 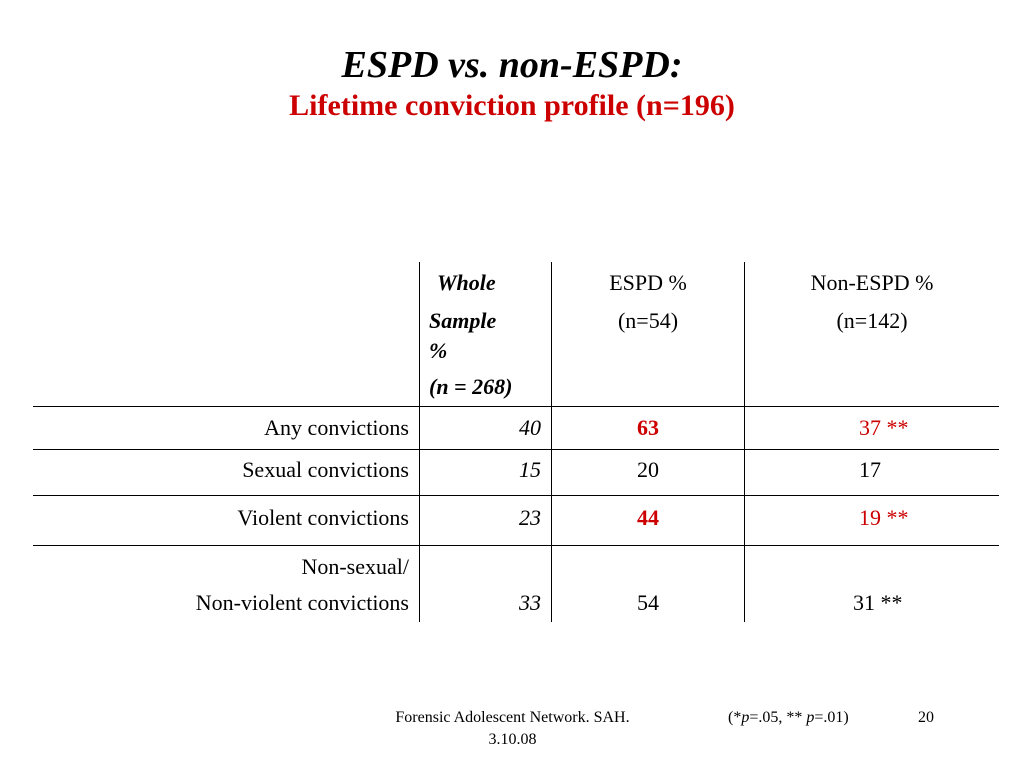 What do you see at coordinates (926, 717) in the screenshot?
I see `page-number: 20` at bounding box center [926, 717].